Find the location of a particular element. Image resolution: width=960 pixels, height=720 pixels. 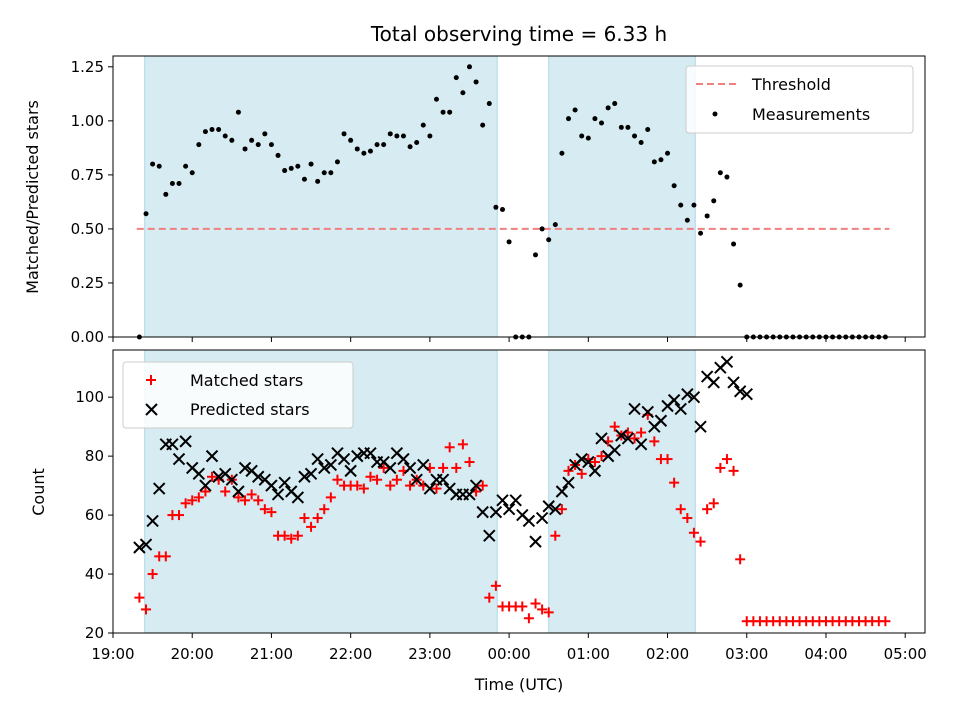

y-tick-label: 0.00 is located at coordinates (87, 337).